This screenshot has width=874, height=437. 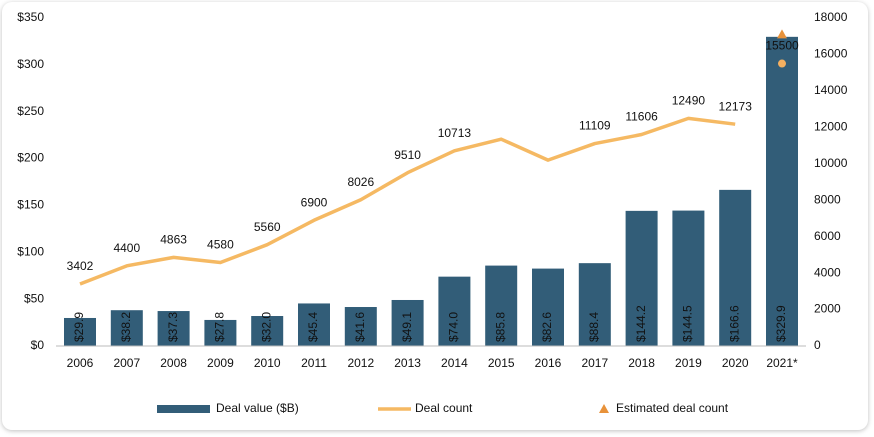 What do you see at coordinates (641, 363) in the screenshot?
I see `x-tick-label: 2018` at bounding box center [641, 363].